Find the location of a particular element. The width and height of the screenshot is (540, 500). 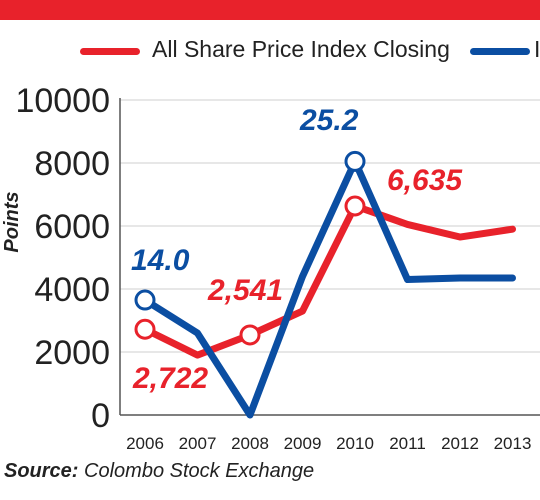

x-tick-label: 2009 is located at coordinates (303, 443).